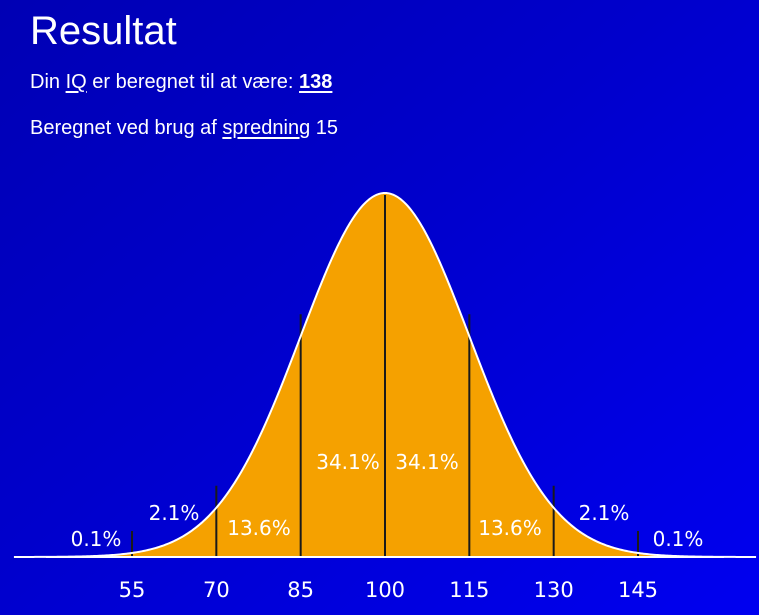  Describe the element at coordinates (300, 590) in the screenshot. I see `x-tick-label: 85` at that location.